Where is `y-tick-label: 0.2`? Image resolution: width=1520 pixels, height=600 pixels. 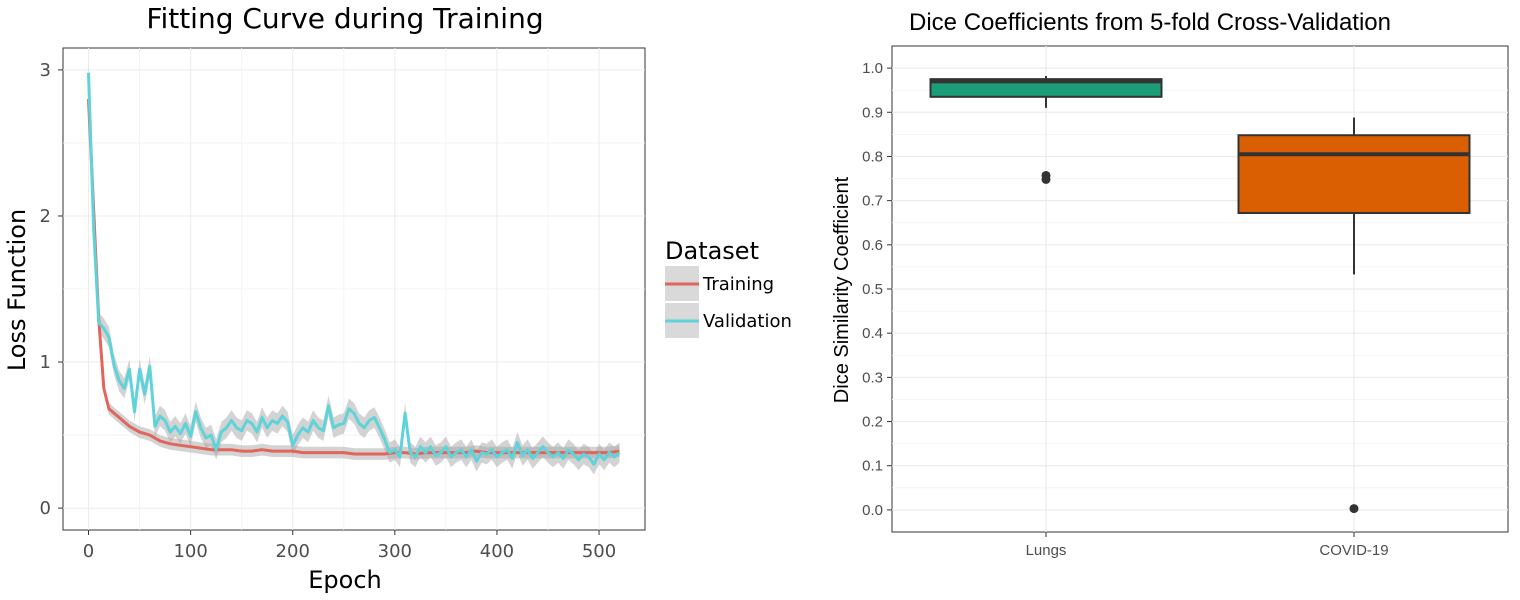 y-tick-label: 0.2 is located at coordinates (872, 422).